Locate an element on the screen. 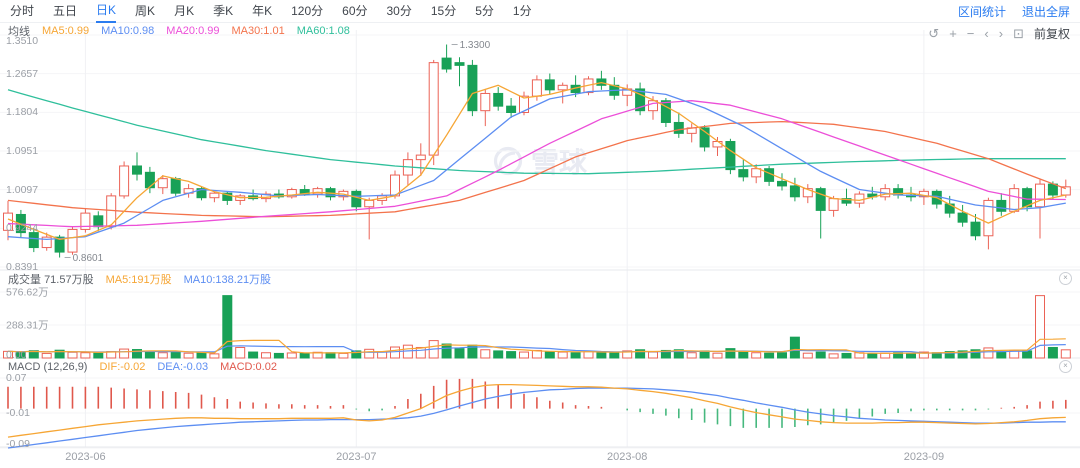  legend-item: MA20:0.99 is located at coordinates (193, 30).